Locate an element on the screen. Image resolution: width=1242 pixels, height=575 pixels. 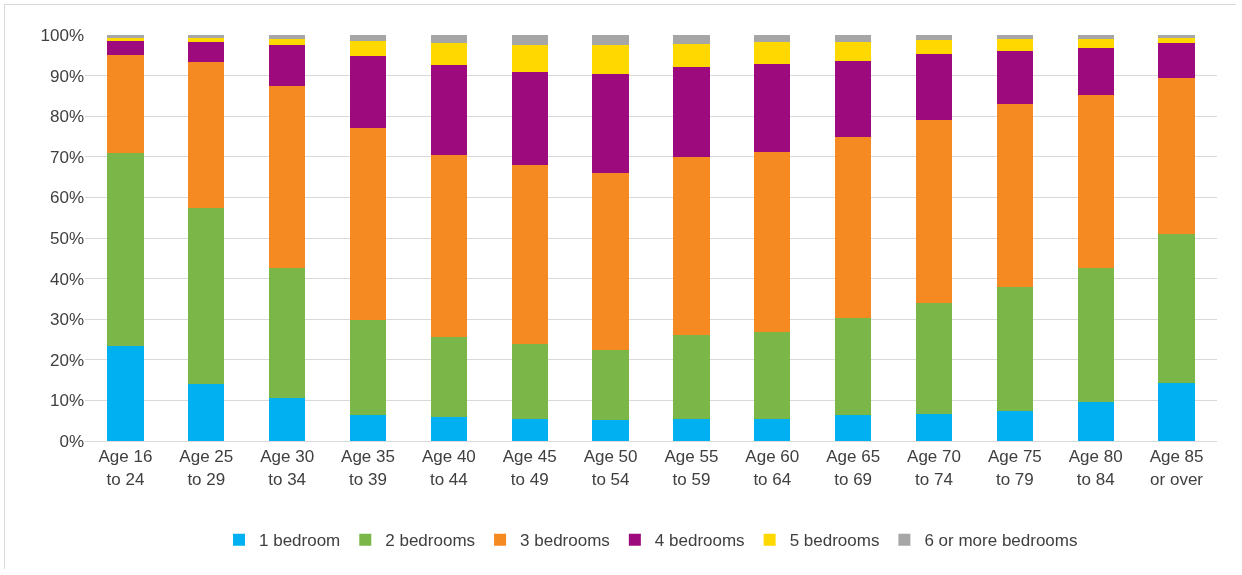
legend-label: 4 bedrooms is located at coordinates (699, 541).